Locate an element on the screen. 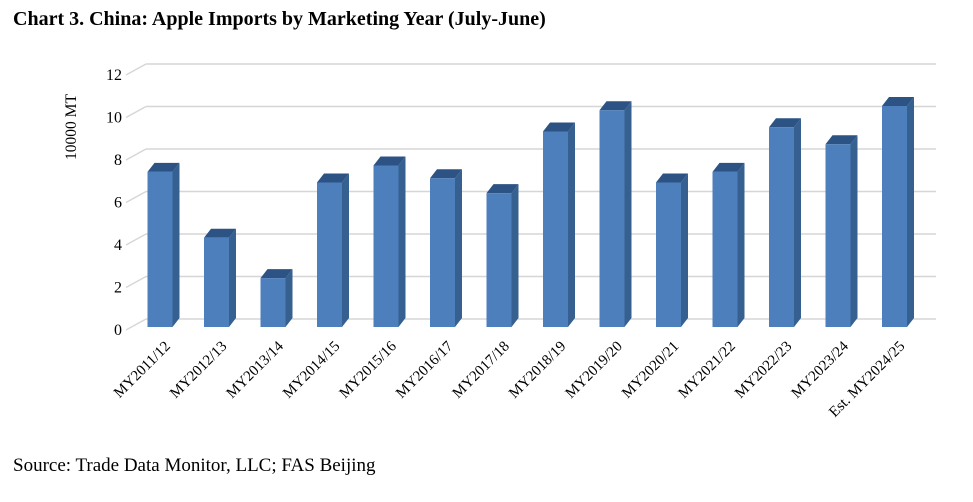 The width and height of the screenshot is (973, 502). y-tick-label: 8 is located at coordinates (118, 160).